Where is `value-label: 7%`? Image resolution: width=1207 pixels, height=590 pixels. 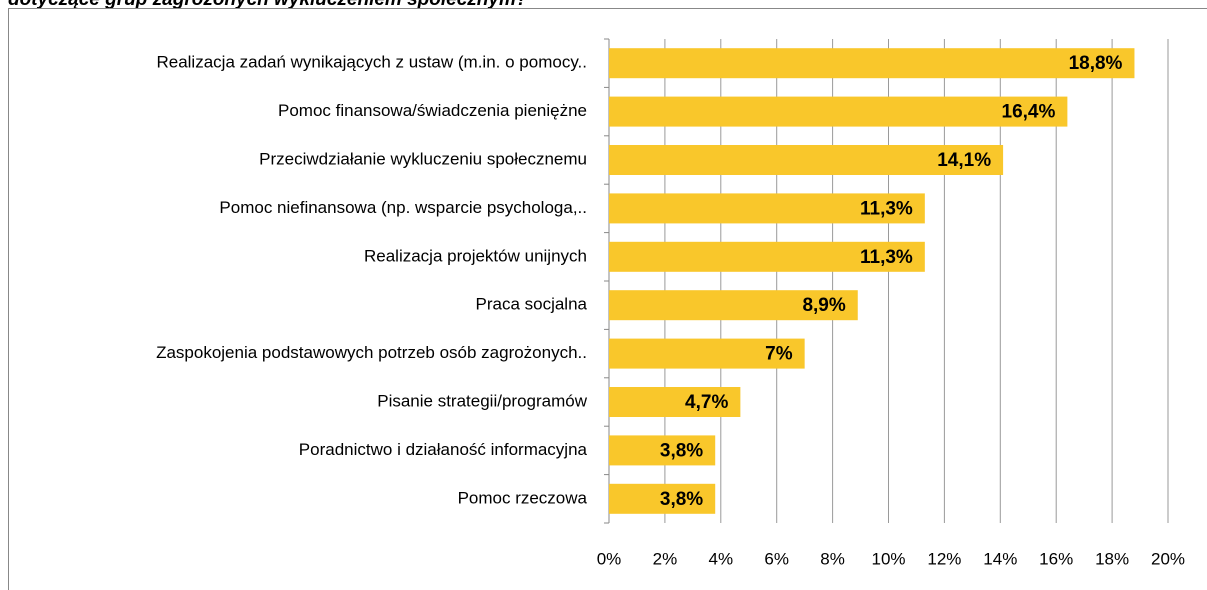
value-label: 7% is located at coordinates (779, 354).